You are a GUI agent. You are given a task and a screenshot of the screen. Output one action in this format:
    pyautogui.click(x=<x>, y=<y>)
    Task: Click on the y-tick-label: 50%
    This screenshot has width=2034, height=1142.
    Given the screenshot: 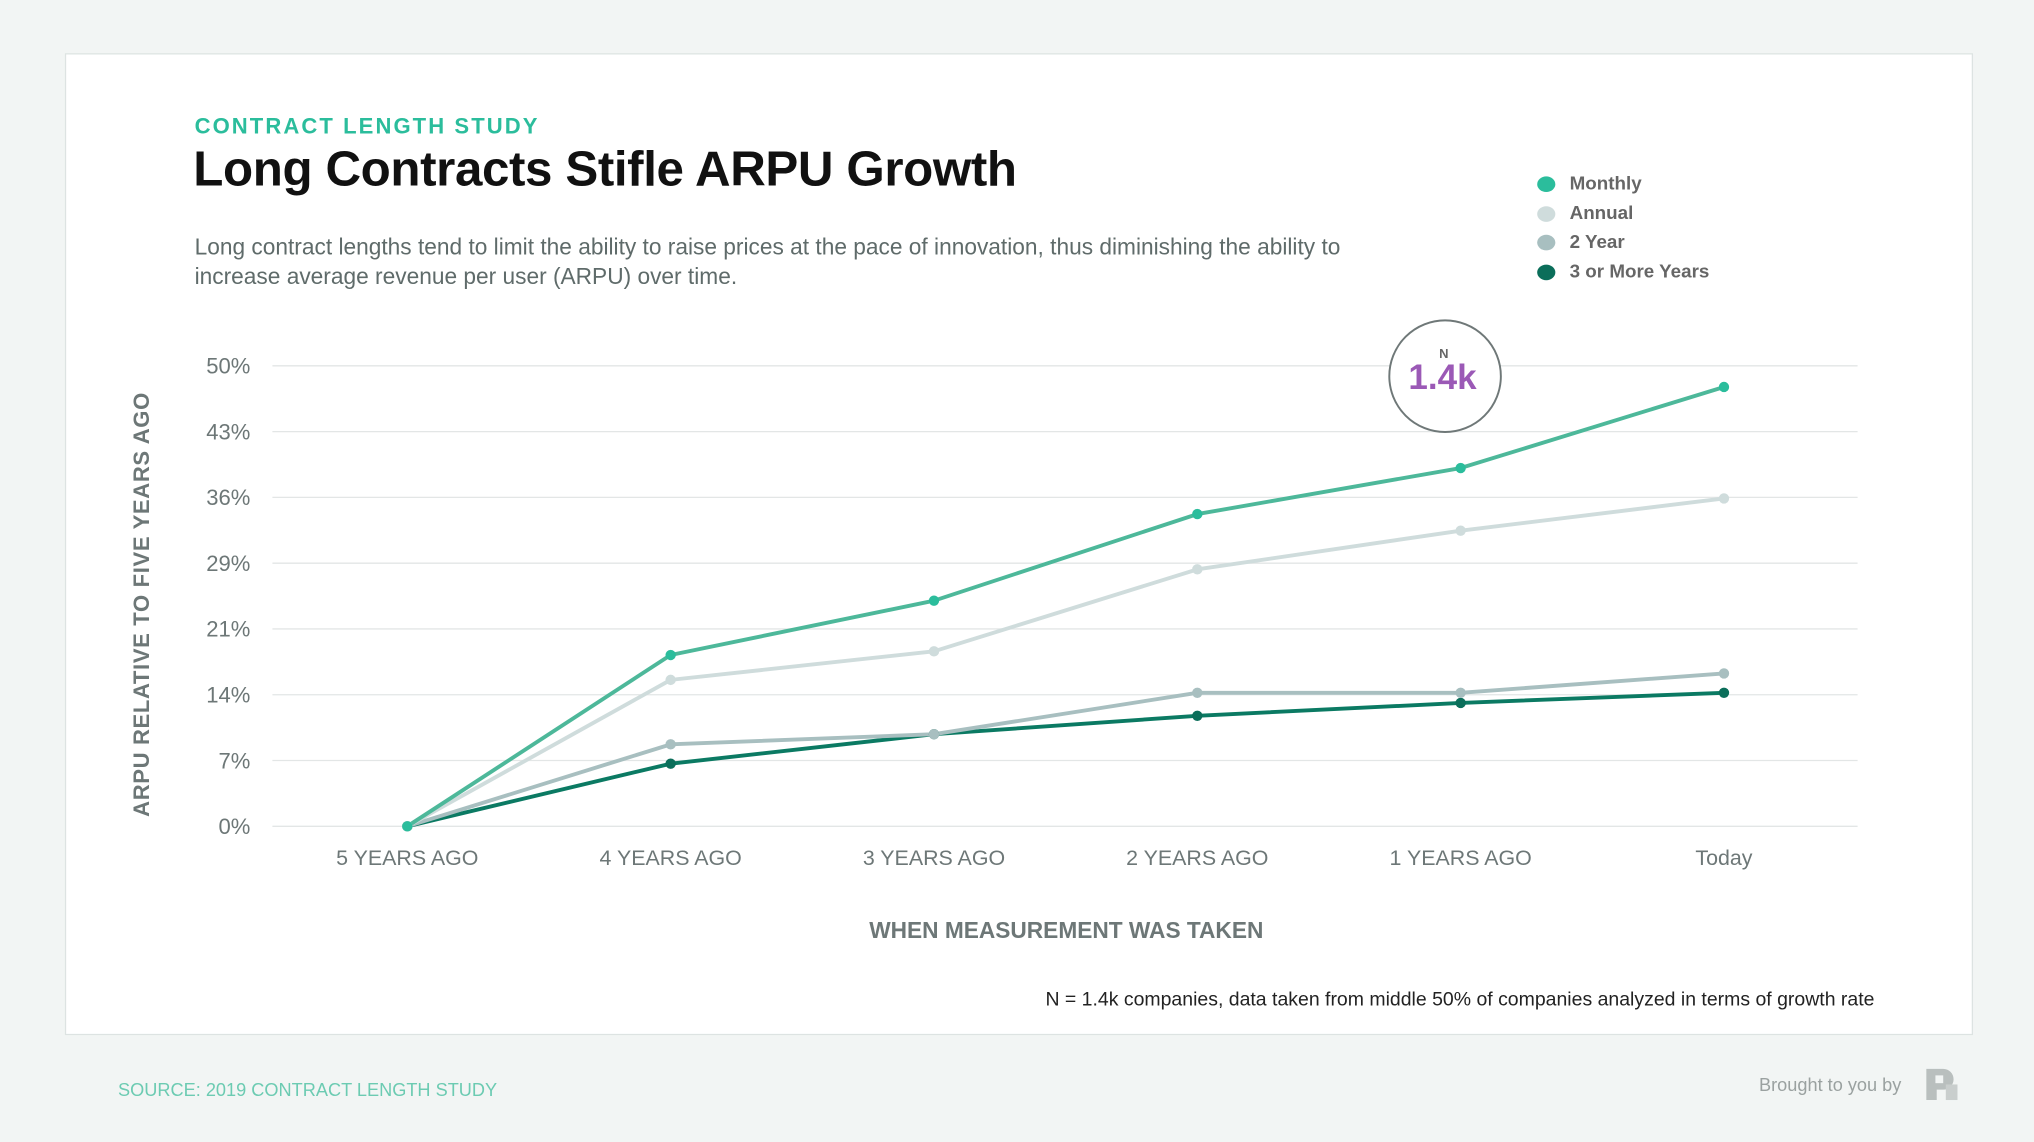 What is the action you would take?
    pyautogui.click(x=228, y=366)
    